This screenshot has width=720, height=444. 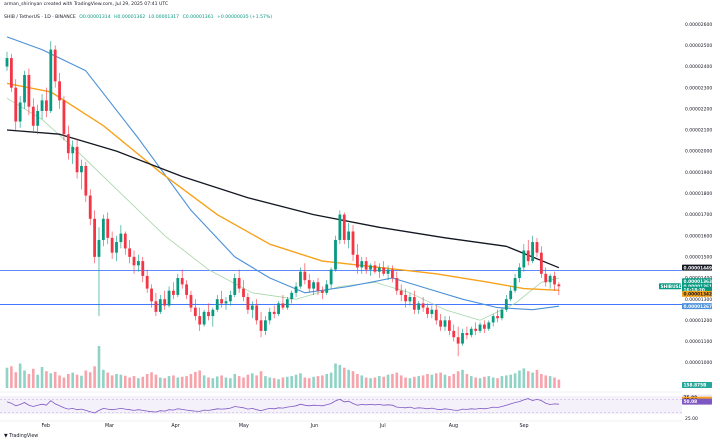 I want to click on price-axis-tick-label: 0.00001200, so click(x=698, y=321).